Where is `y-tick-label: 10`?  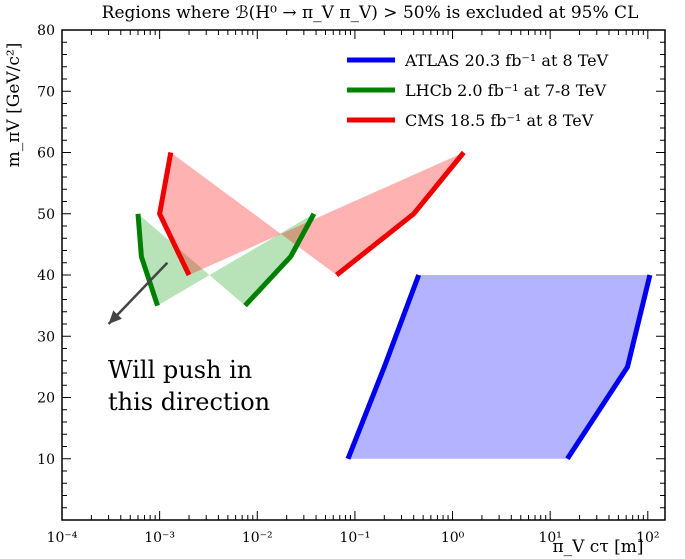 y-tick-label: 10 is located at coordinates (46, 460).